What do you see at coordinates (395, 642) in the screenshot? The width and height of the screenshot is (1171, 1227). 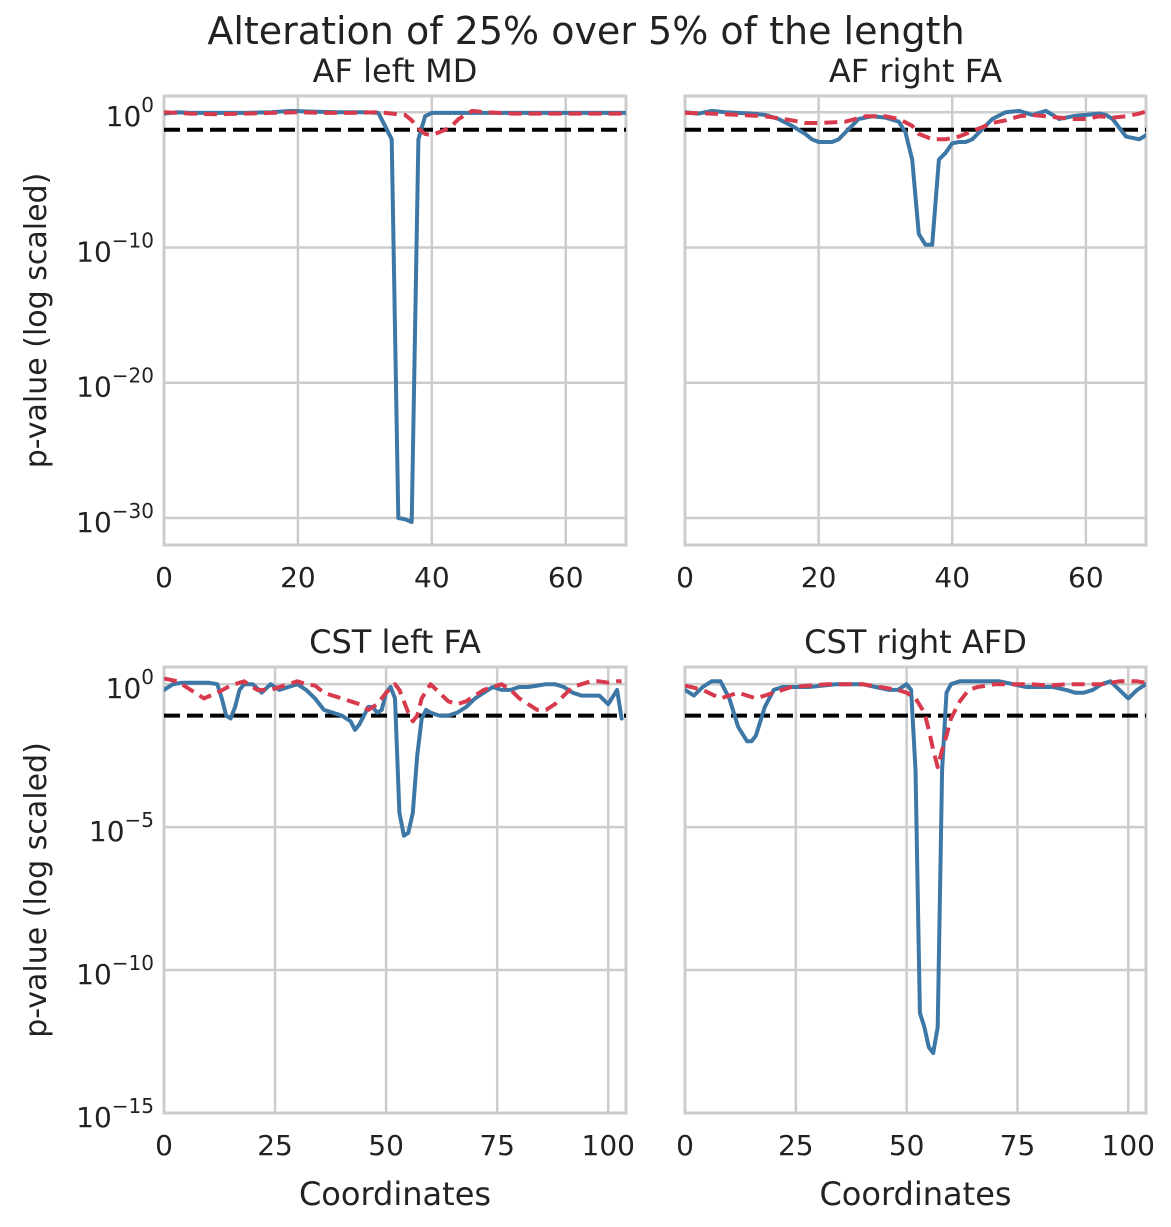 I see `panel-title: CST left FA` at bounding box center [395, 642].